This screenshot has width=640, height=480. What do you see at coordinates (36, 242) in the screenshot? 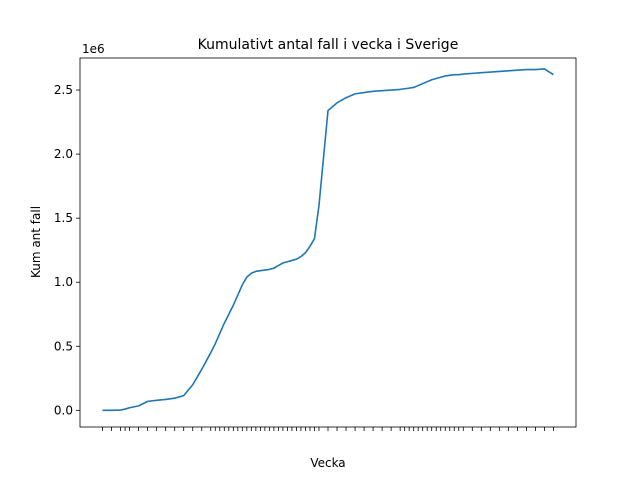
I see `y-axis-label: Kum ant fall` at bounding box center [36, 242].